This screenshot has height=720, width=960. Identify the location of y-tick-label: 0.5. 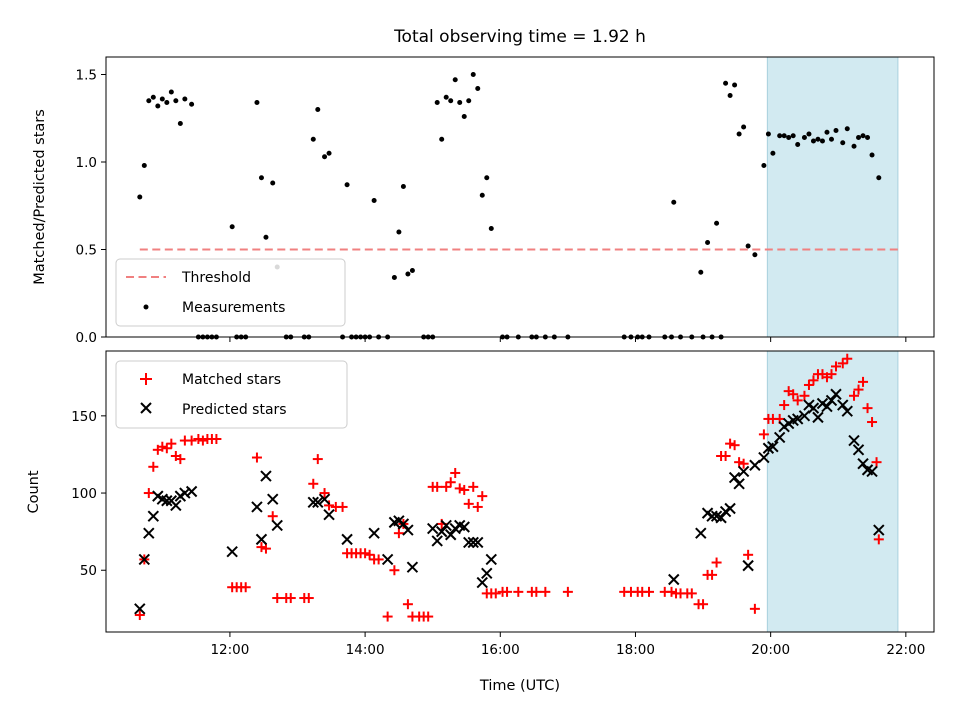
(86, 251).